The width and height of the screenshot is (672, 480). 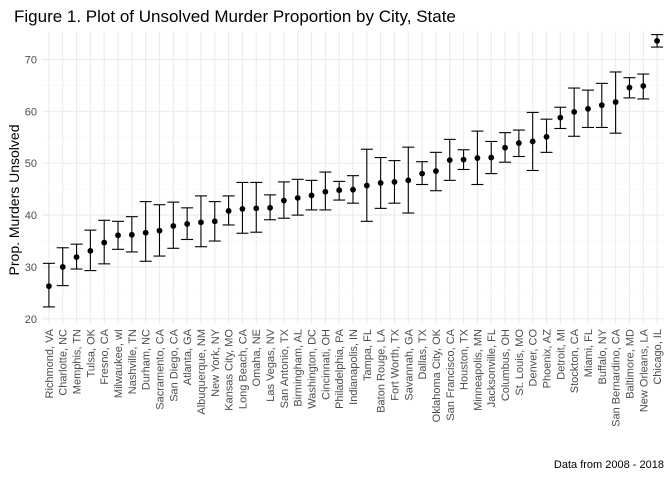 I want to click on x-tick-label: Savannah, GA, so click(x=409, y=364).